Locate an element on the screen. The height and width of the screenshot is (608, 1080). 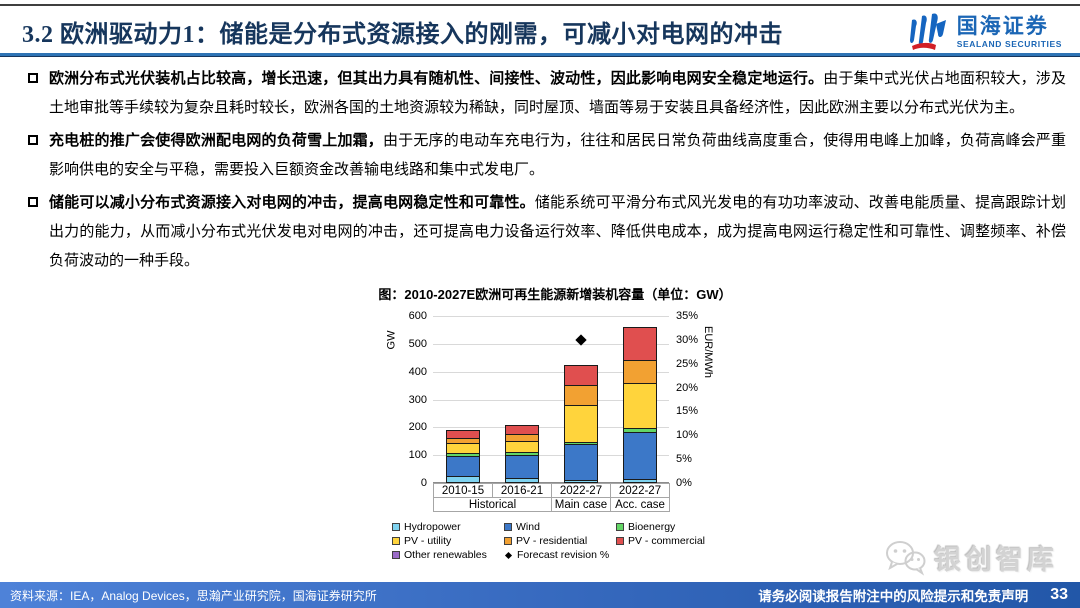
header-divider is located at coordinates (540, 54).